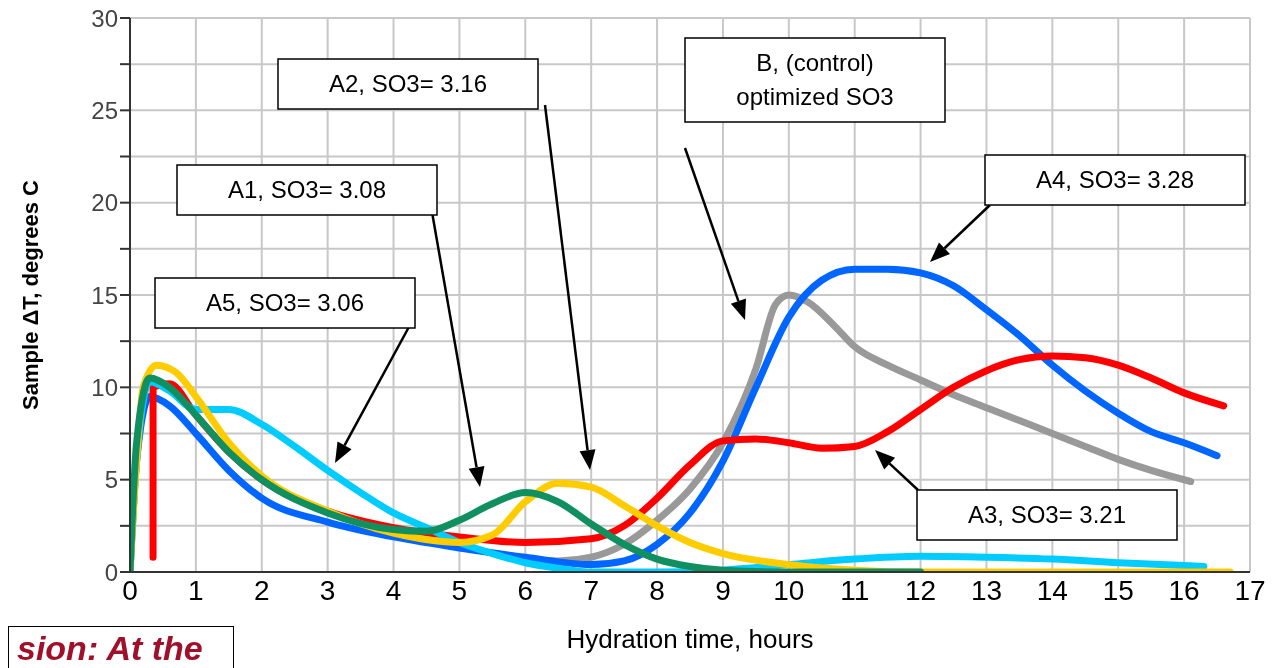 The width and height of the screenshot is (1280, 668). Describe the element at coordinates (104, 110) in the screenshot. I see `y-tick-label: 25` at that location.